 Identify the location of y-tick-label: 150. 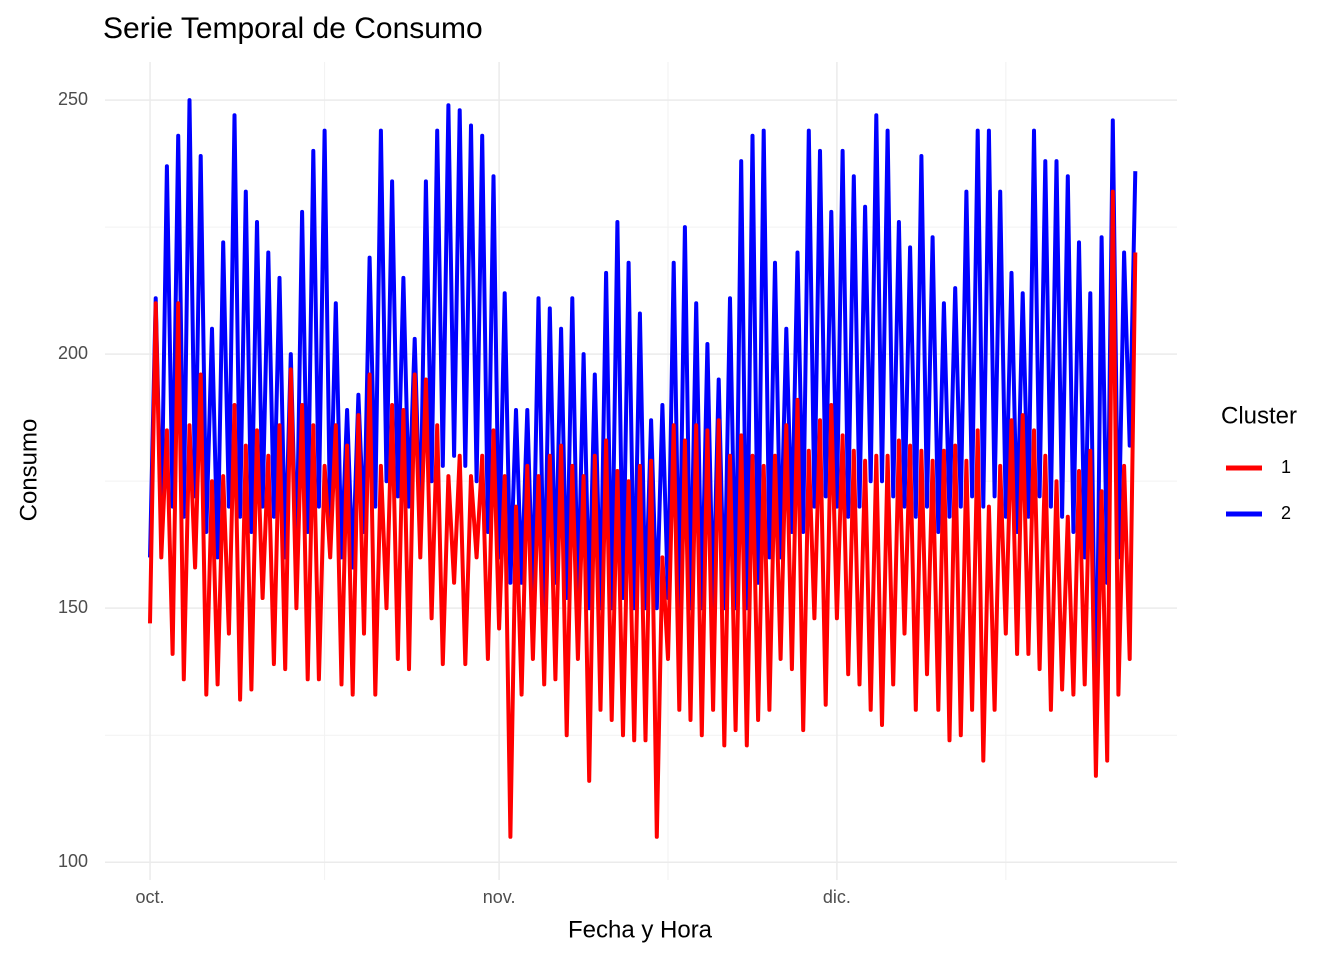
(73, 607).